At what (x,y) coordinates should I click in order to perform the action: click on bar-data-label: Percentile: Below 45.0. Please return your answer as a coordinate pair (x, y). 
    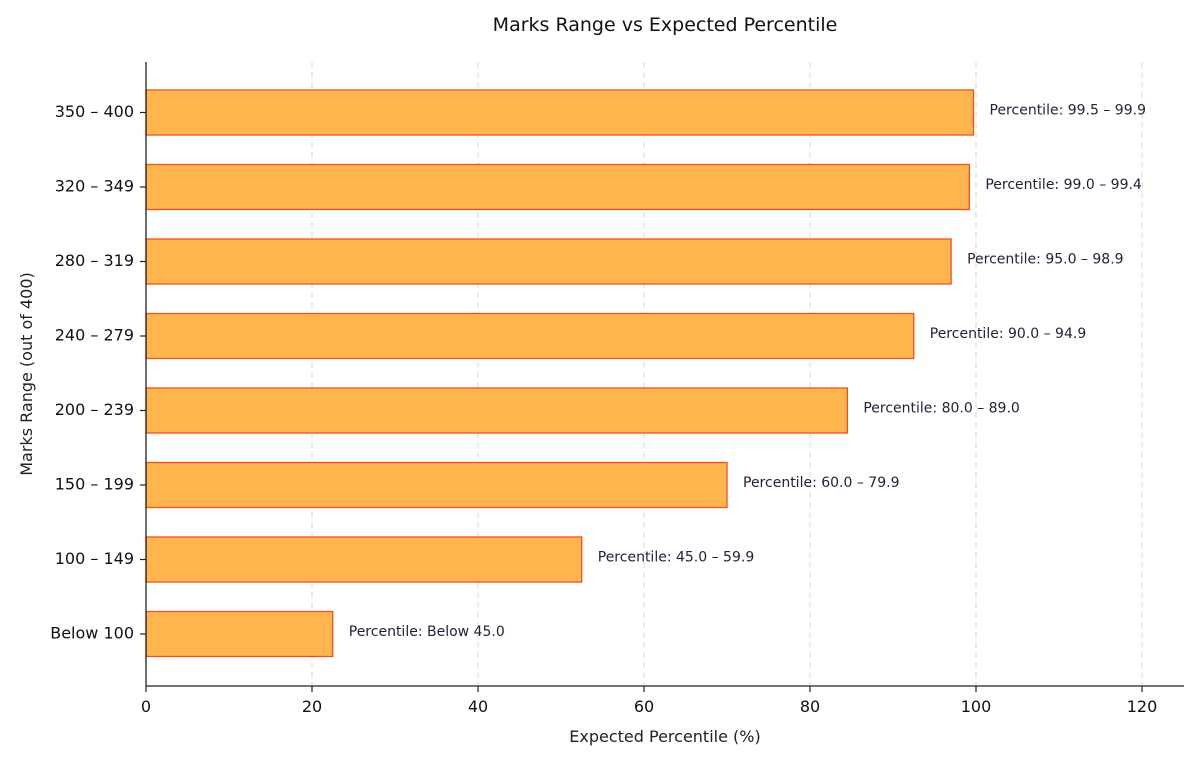
    Looking at the image, I should click on (427, 632).